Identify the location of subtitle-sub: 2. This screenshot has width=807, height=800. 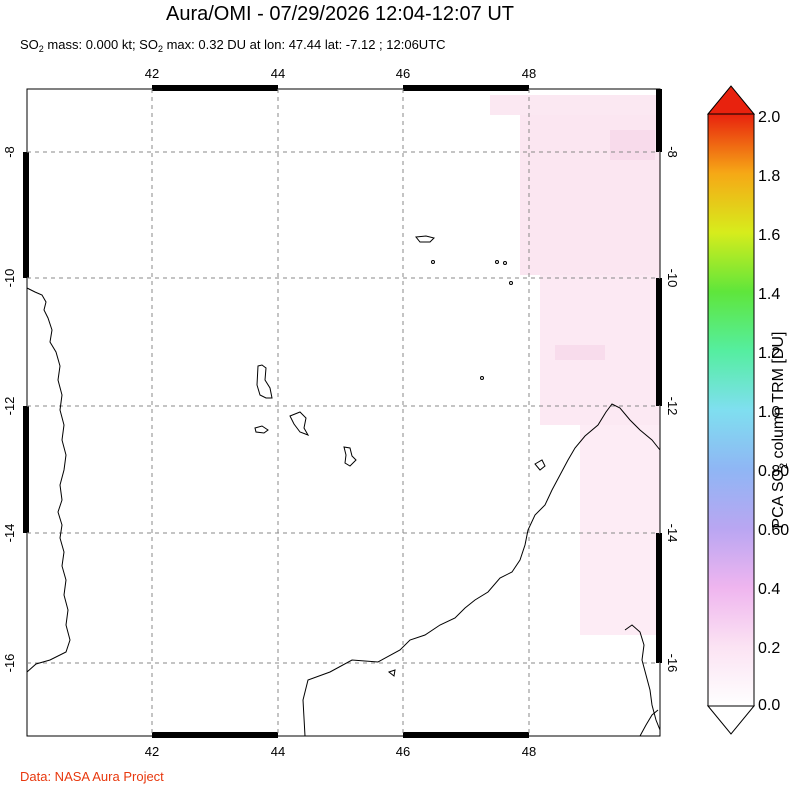
(41, 49).